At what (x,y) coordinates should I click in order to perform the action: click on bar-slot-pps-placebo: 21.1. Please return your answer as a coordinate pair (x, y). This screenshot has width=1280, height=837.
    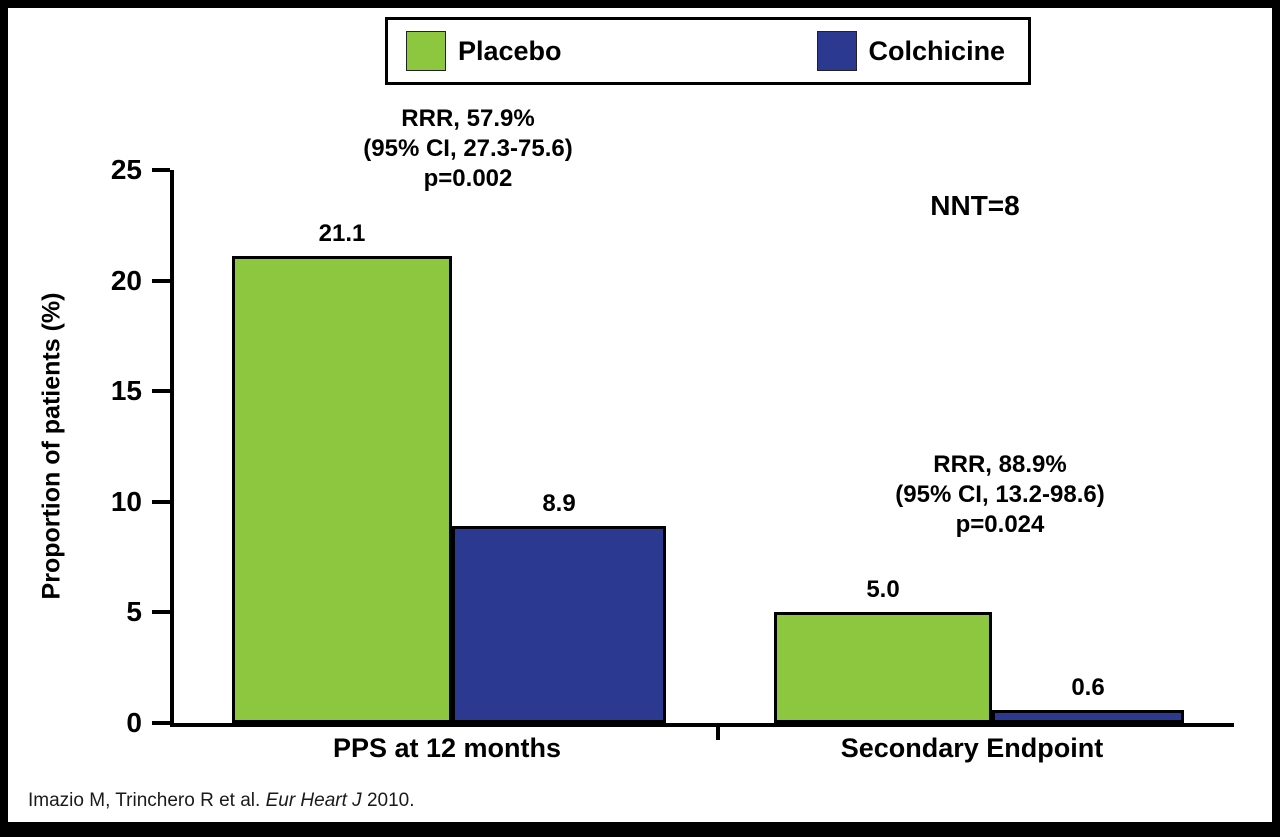
    Looking at the image, I should click on (342, 446).